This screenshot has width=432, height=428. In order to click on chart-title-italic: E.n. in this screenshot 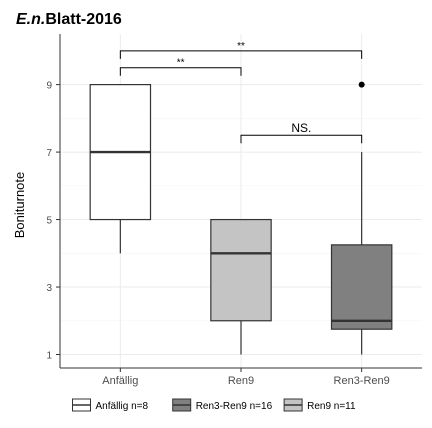, I will do `click(30, 19)`.